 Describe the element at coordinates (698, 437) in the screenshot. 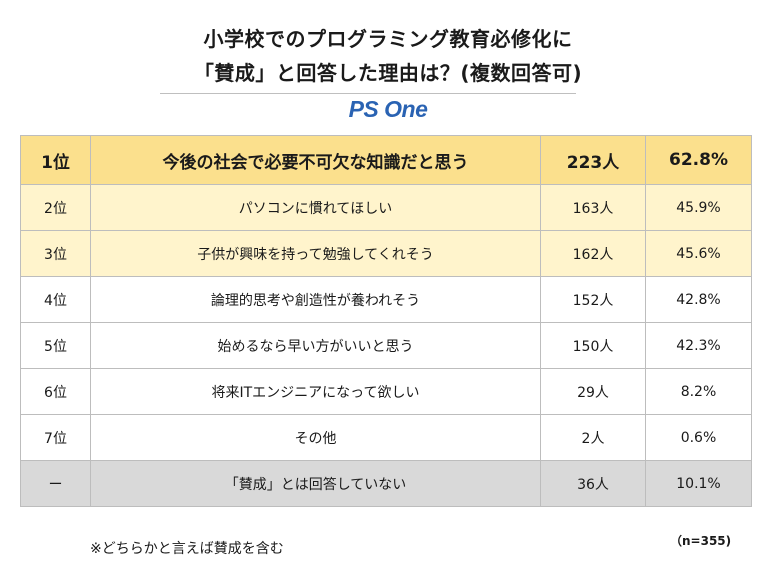

I see `percent-cell: 0.6%` at that location.